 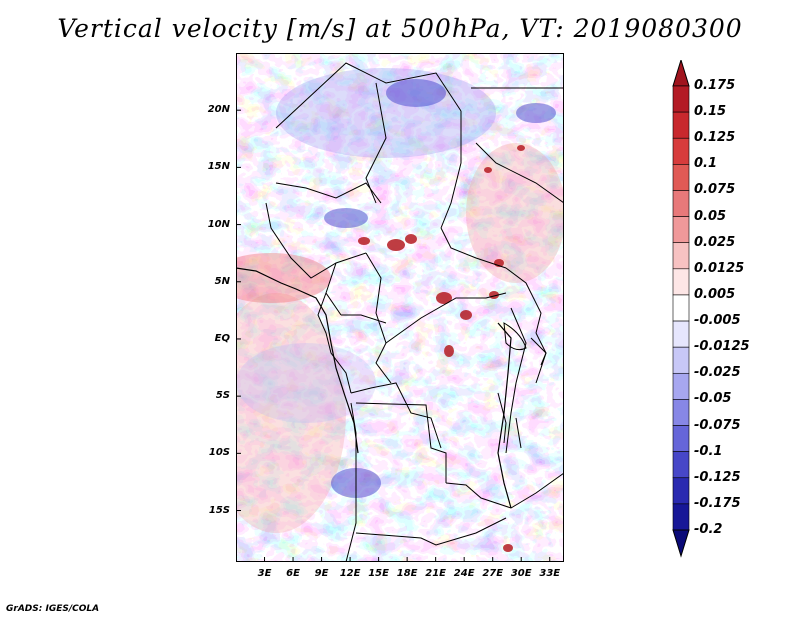 What do you see at coordinates (219, 453) in the screenshot?
I see `lat-tick-label: 10S` at bounding box center [219, 453].